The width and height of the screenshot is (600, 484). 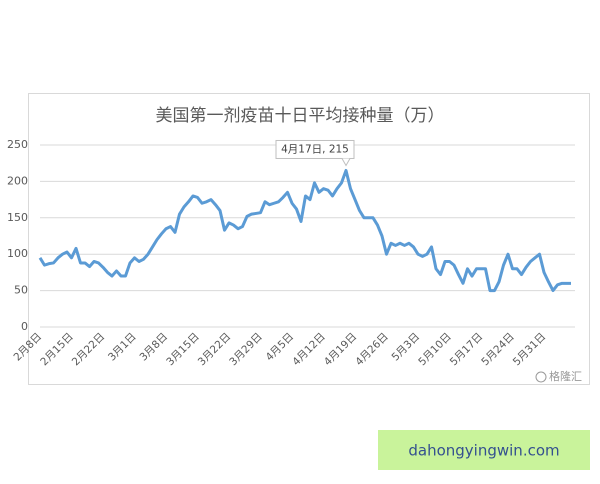 I want to click on y-tick-label: 50, so click(x=21, y=290).